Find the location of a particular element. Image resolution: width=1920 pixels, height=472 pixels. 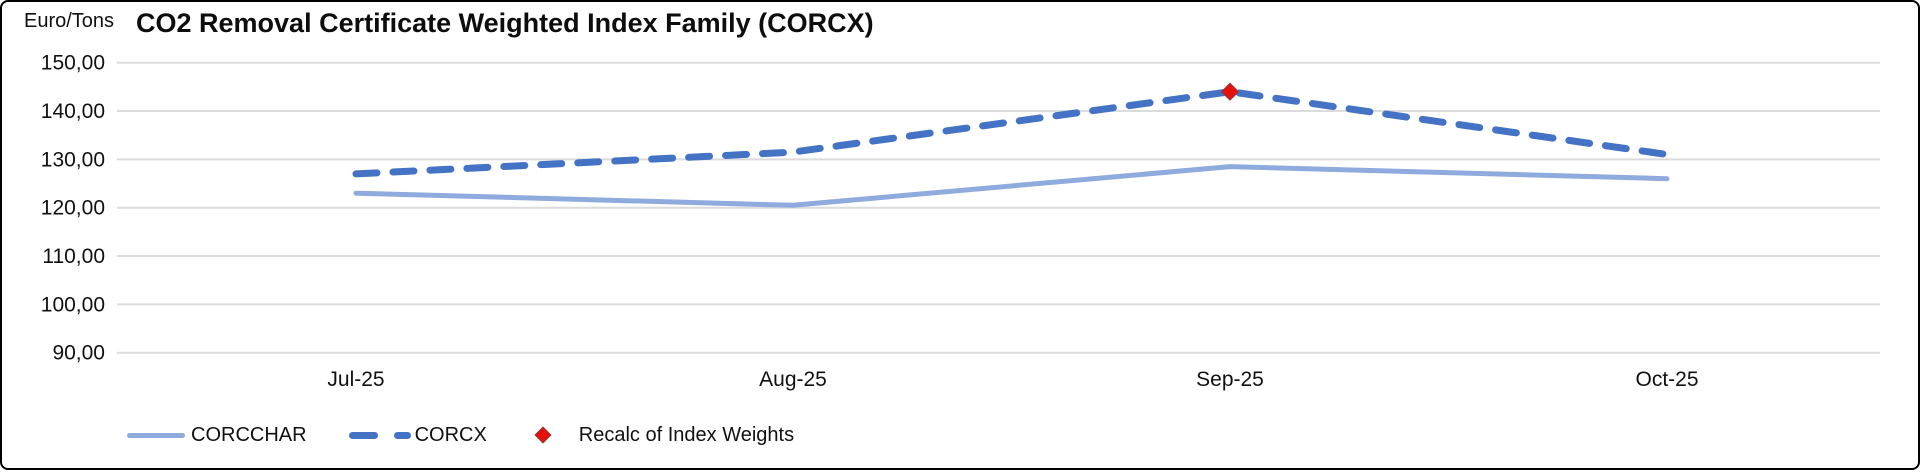

svg-text: Jul-25 is located at coordinates (355, 379).